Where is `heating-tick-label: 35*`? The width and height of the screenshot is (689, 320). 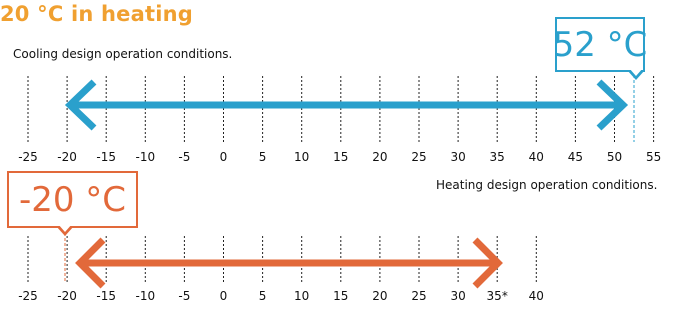 heating-tick-label: 35* is located at coordinates (497, 296).